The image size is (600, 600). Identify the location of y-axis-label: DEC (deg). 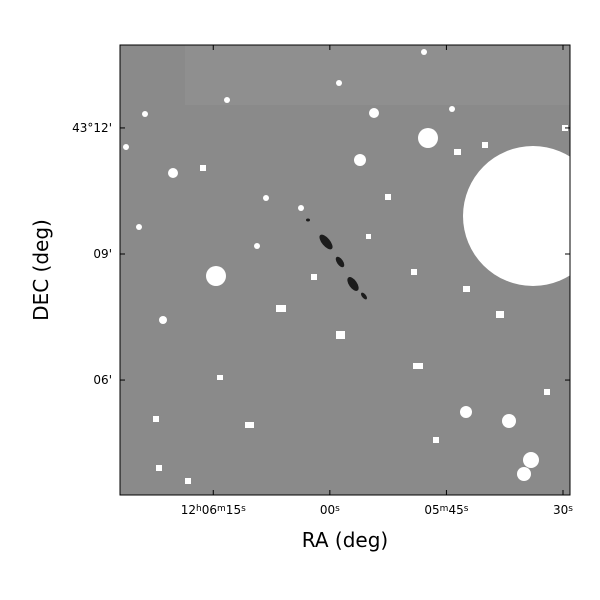
(41, 270).